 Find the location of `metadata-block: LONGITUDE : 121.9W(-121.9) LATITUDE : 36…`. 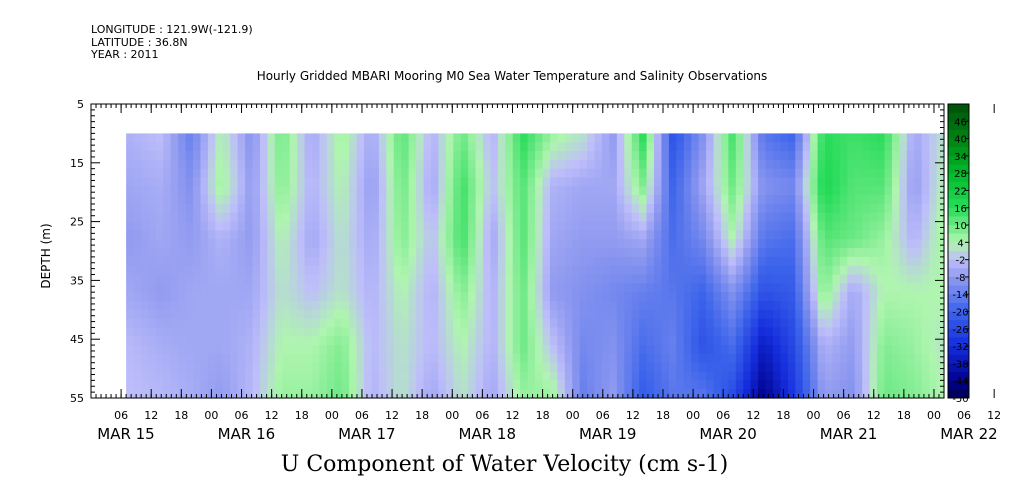

metadata-block: LONGITUDE : 121.9W(-121.9) LATITUDE : 36… is located at coordinates (172, 42).